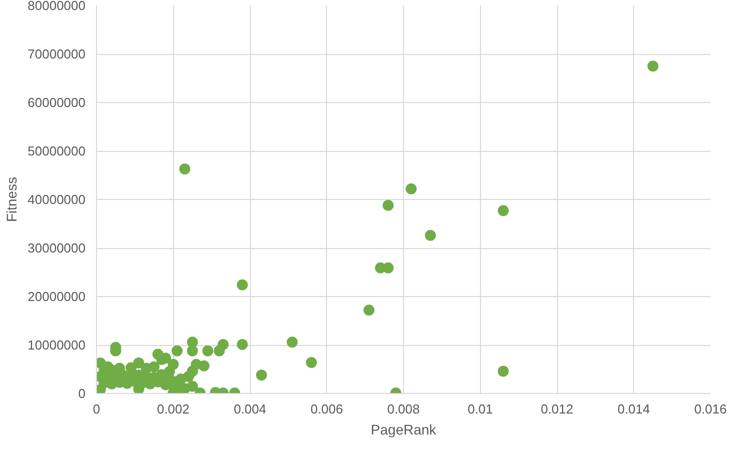 The width and height of the screenshot is (750, 452). I want to click on x-tick-label: 0.012, so click(557, 409).